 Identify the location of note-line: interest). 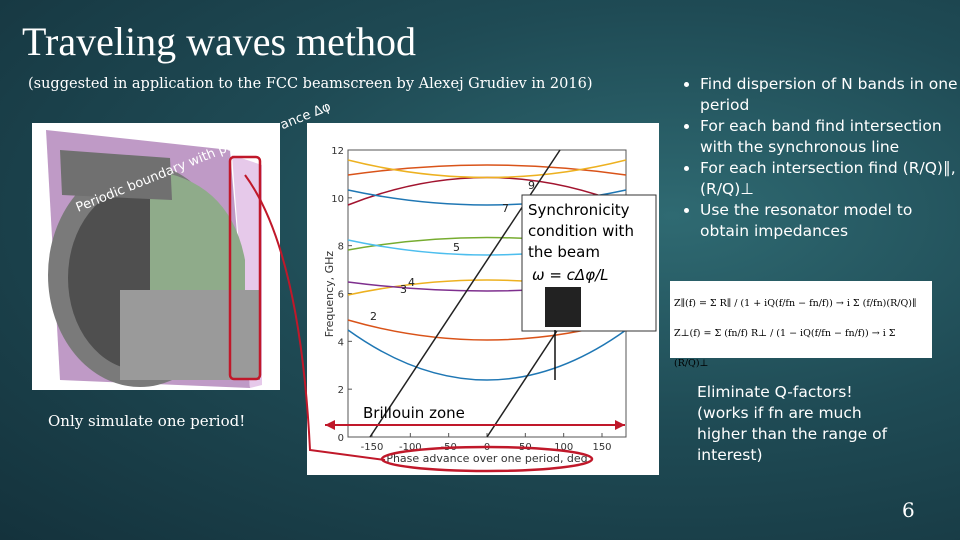
(730, 455).